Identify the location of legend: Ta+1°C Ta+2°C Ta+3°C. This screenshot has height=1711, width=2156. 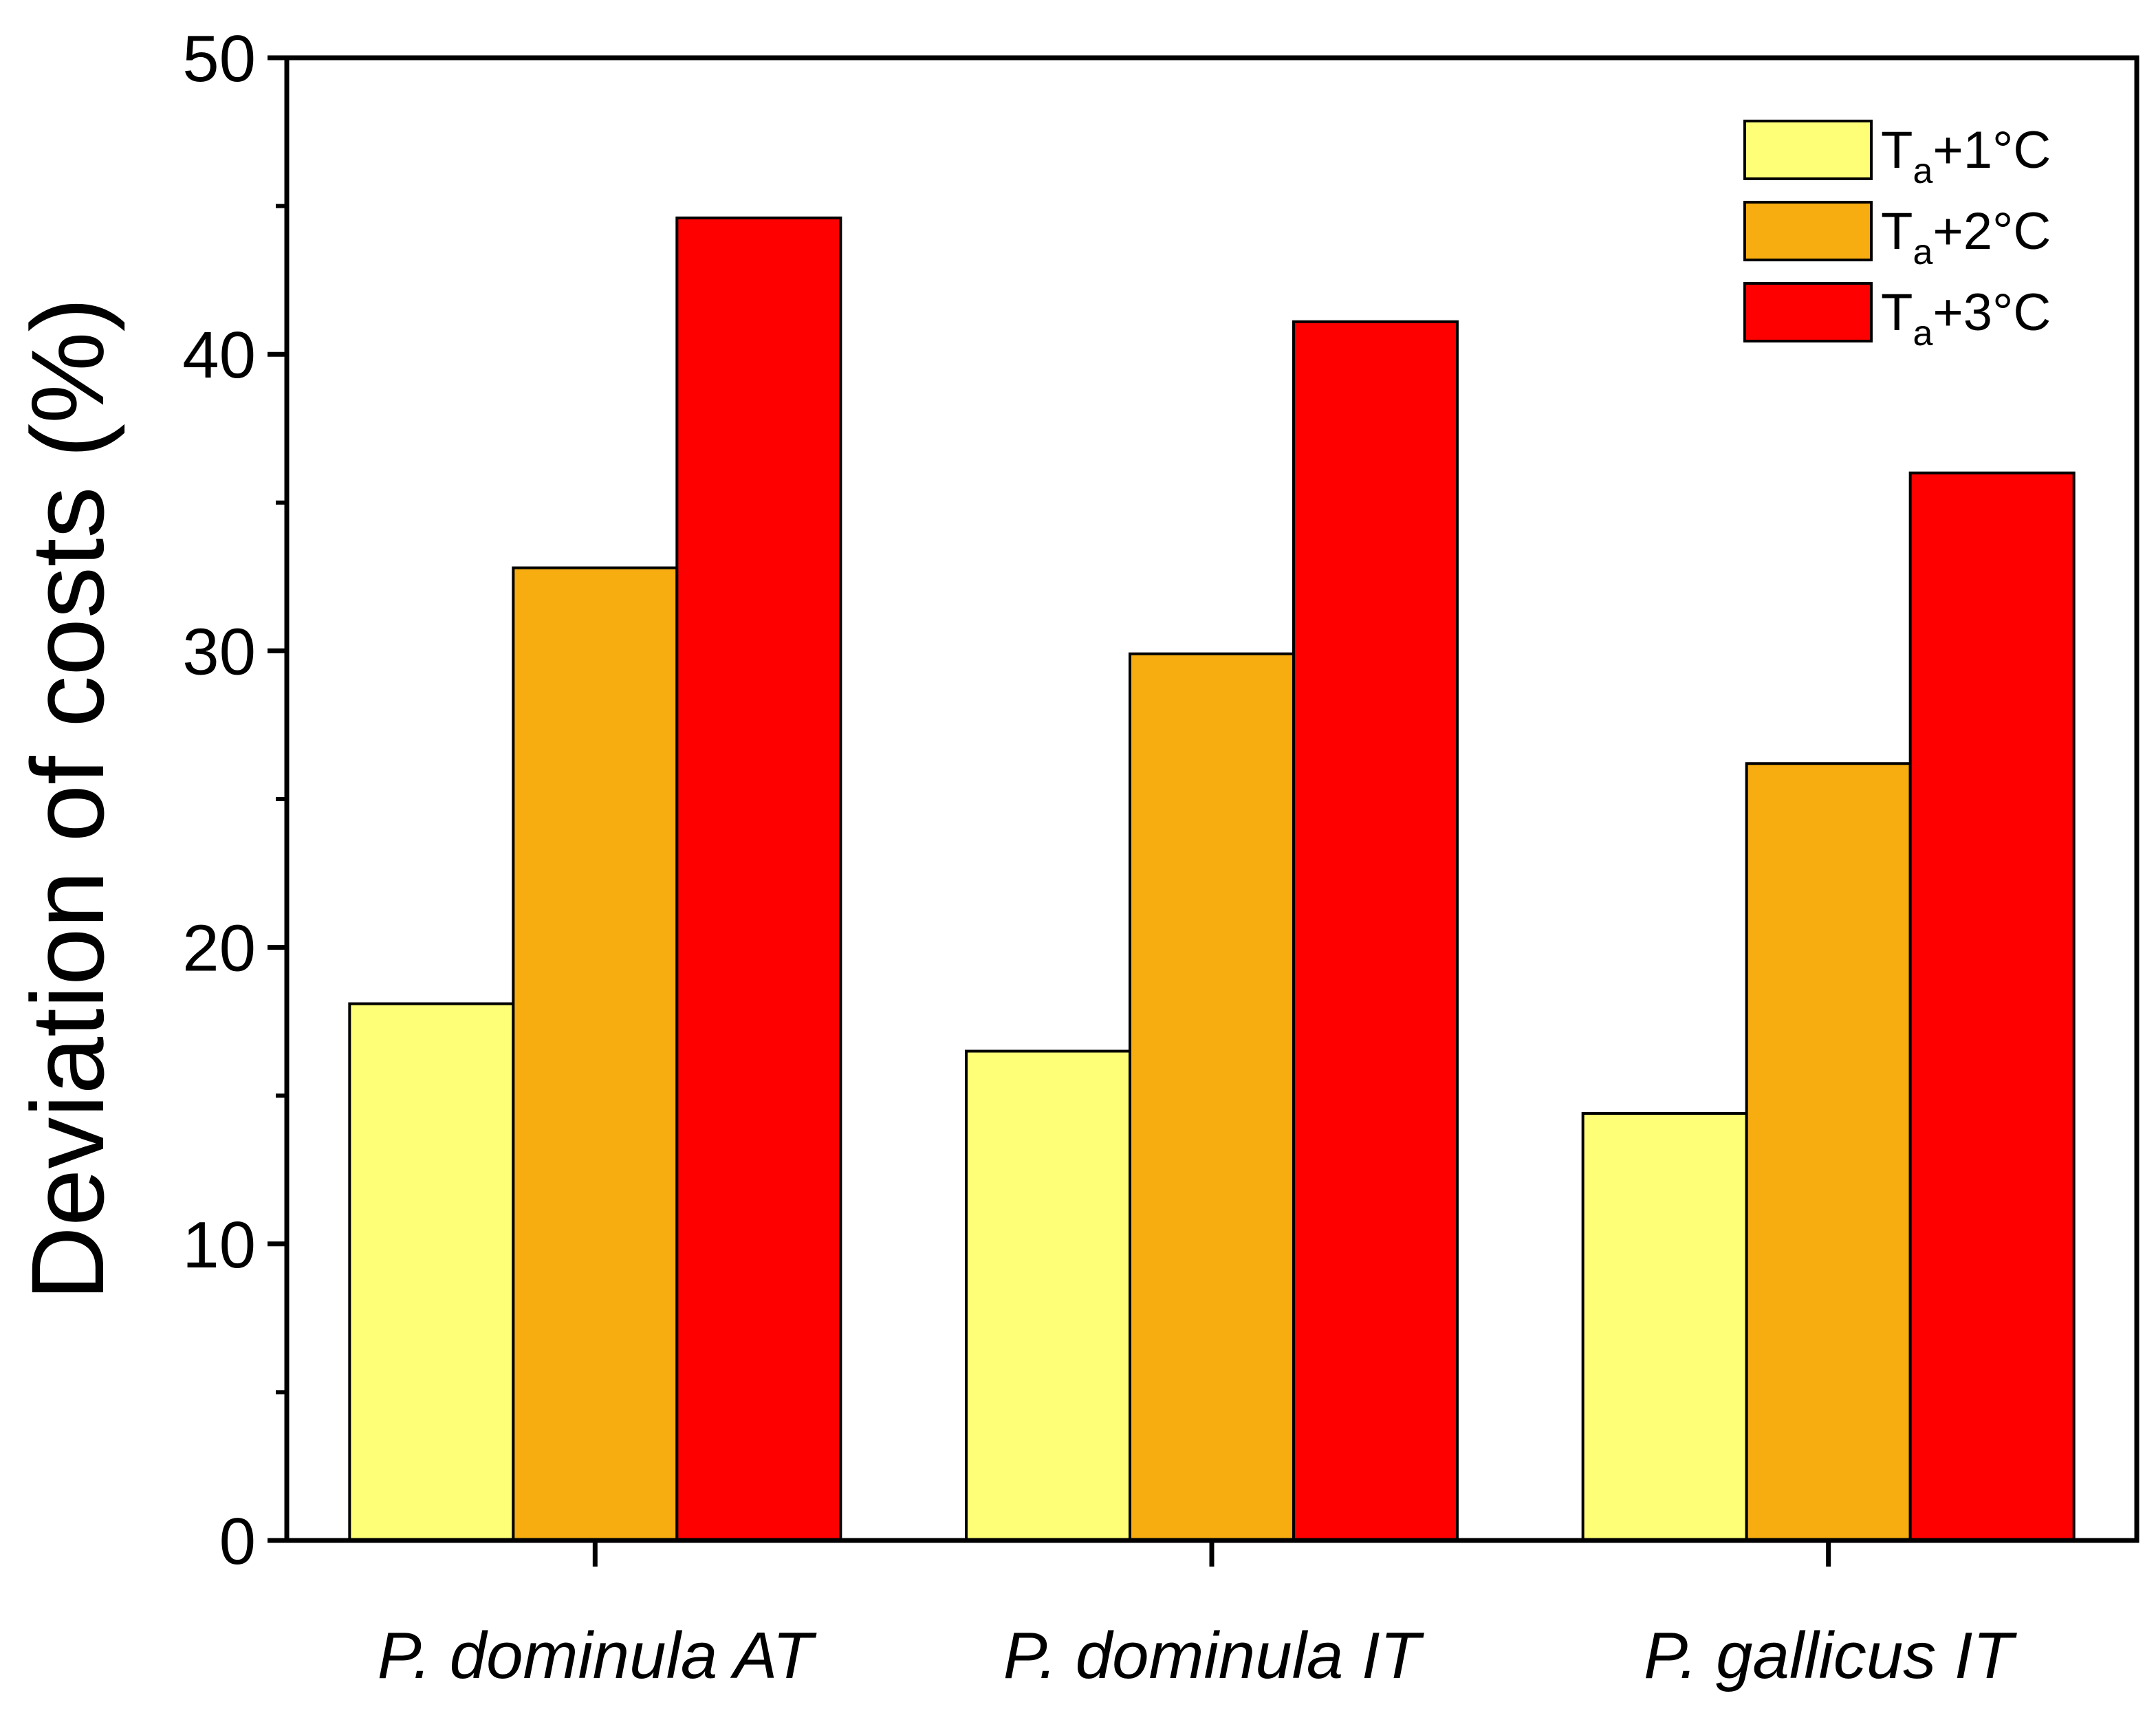
(1897, 237).